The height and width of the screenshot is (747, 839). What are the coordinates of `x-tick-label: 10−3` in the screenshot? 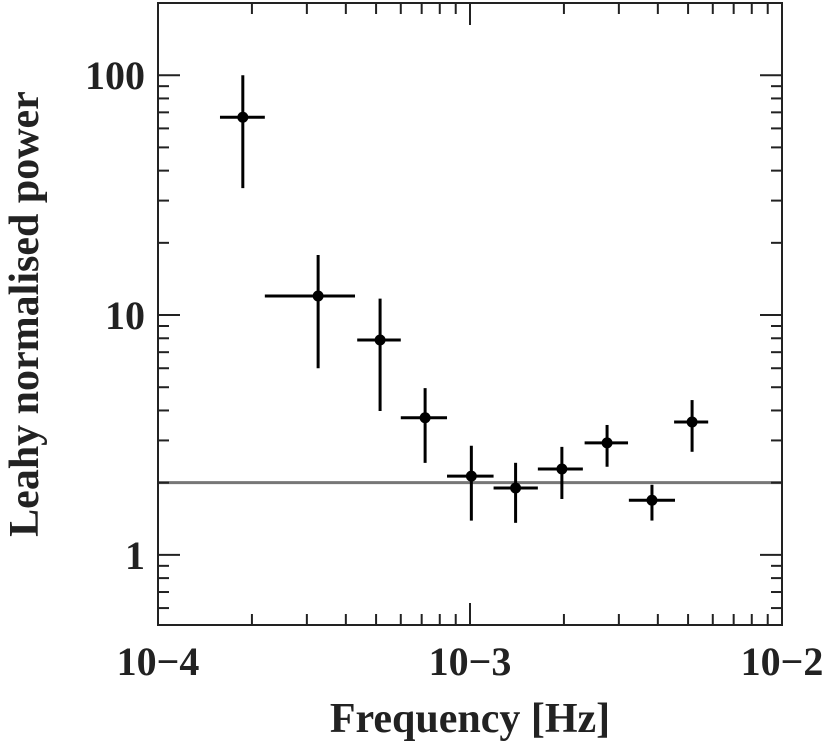 It's located at (470, 661).